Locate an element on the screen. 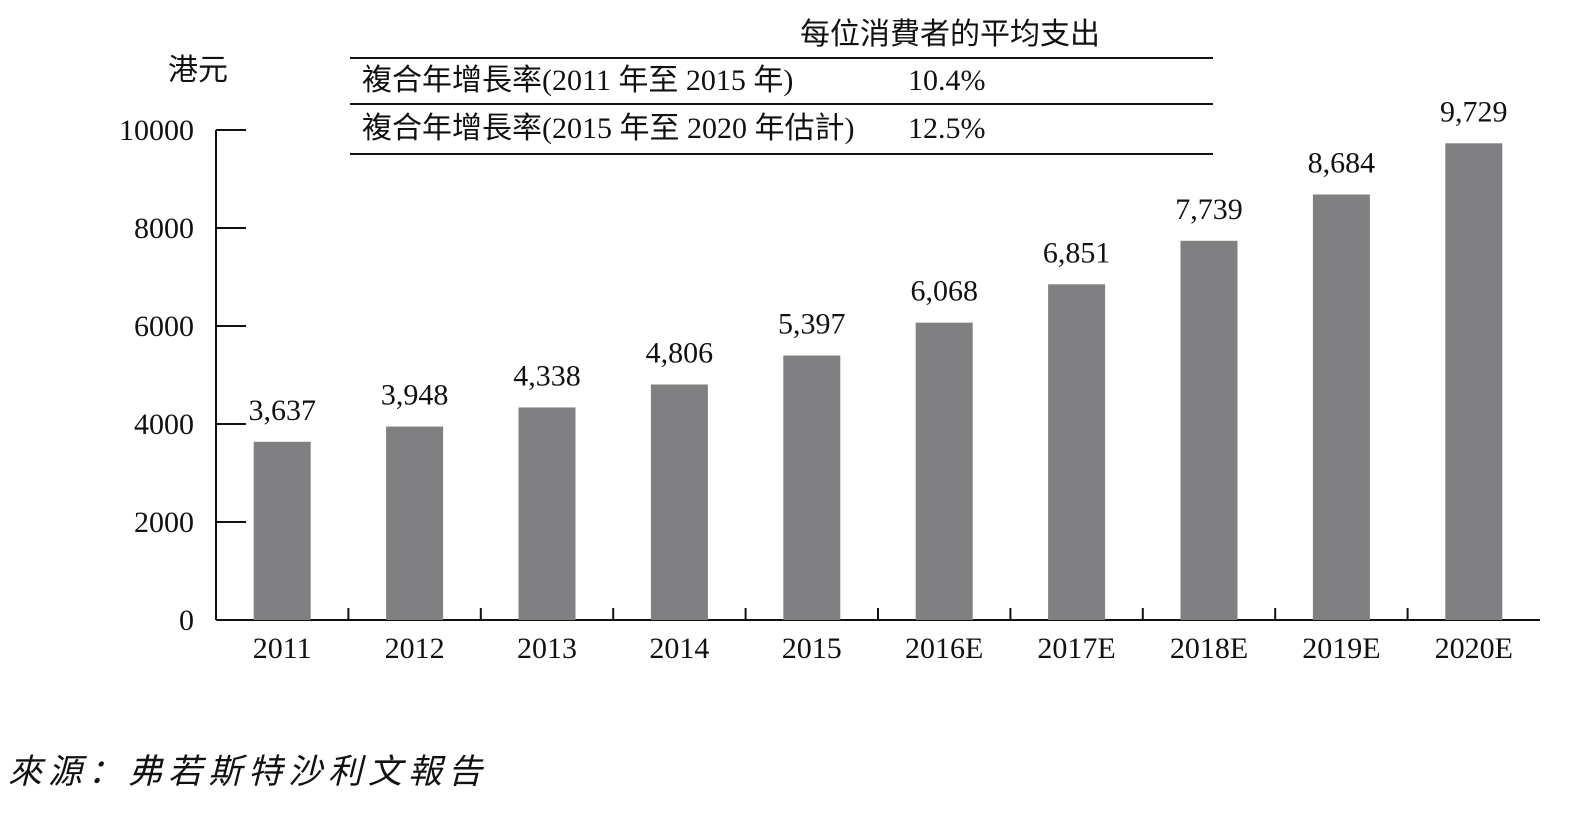 Image resolution: width=1586 pixels, height=827 pixels. y-tick-label: 4000 is located at coordinates (164, 424).